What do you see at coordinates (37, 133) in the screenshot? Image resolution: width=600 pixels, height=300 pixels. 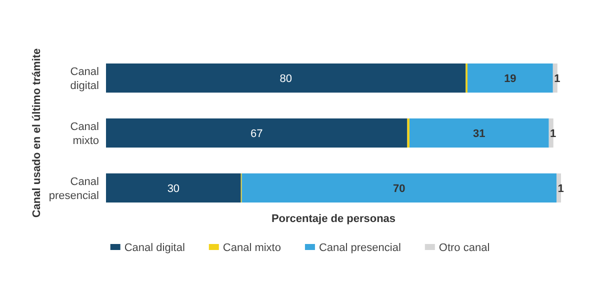 I see `y-axis-title: Canal usado en el último trámite` at bounding box center [37, 133].